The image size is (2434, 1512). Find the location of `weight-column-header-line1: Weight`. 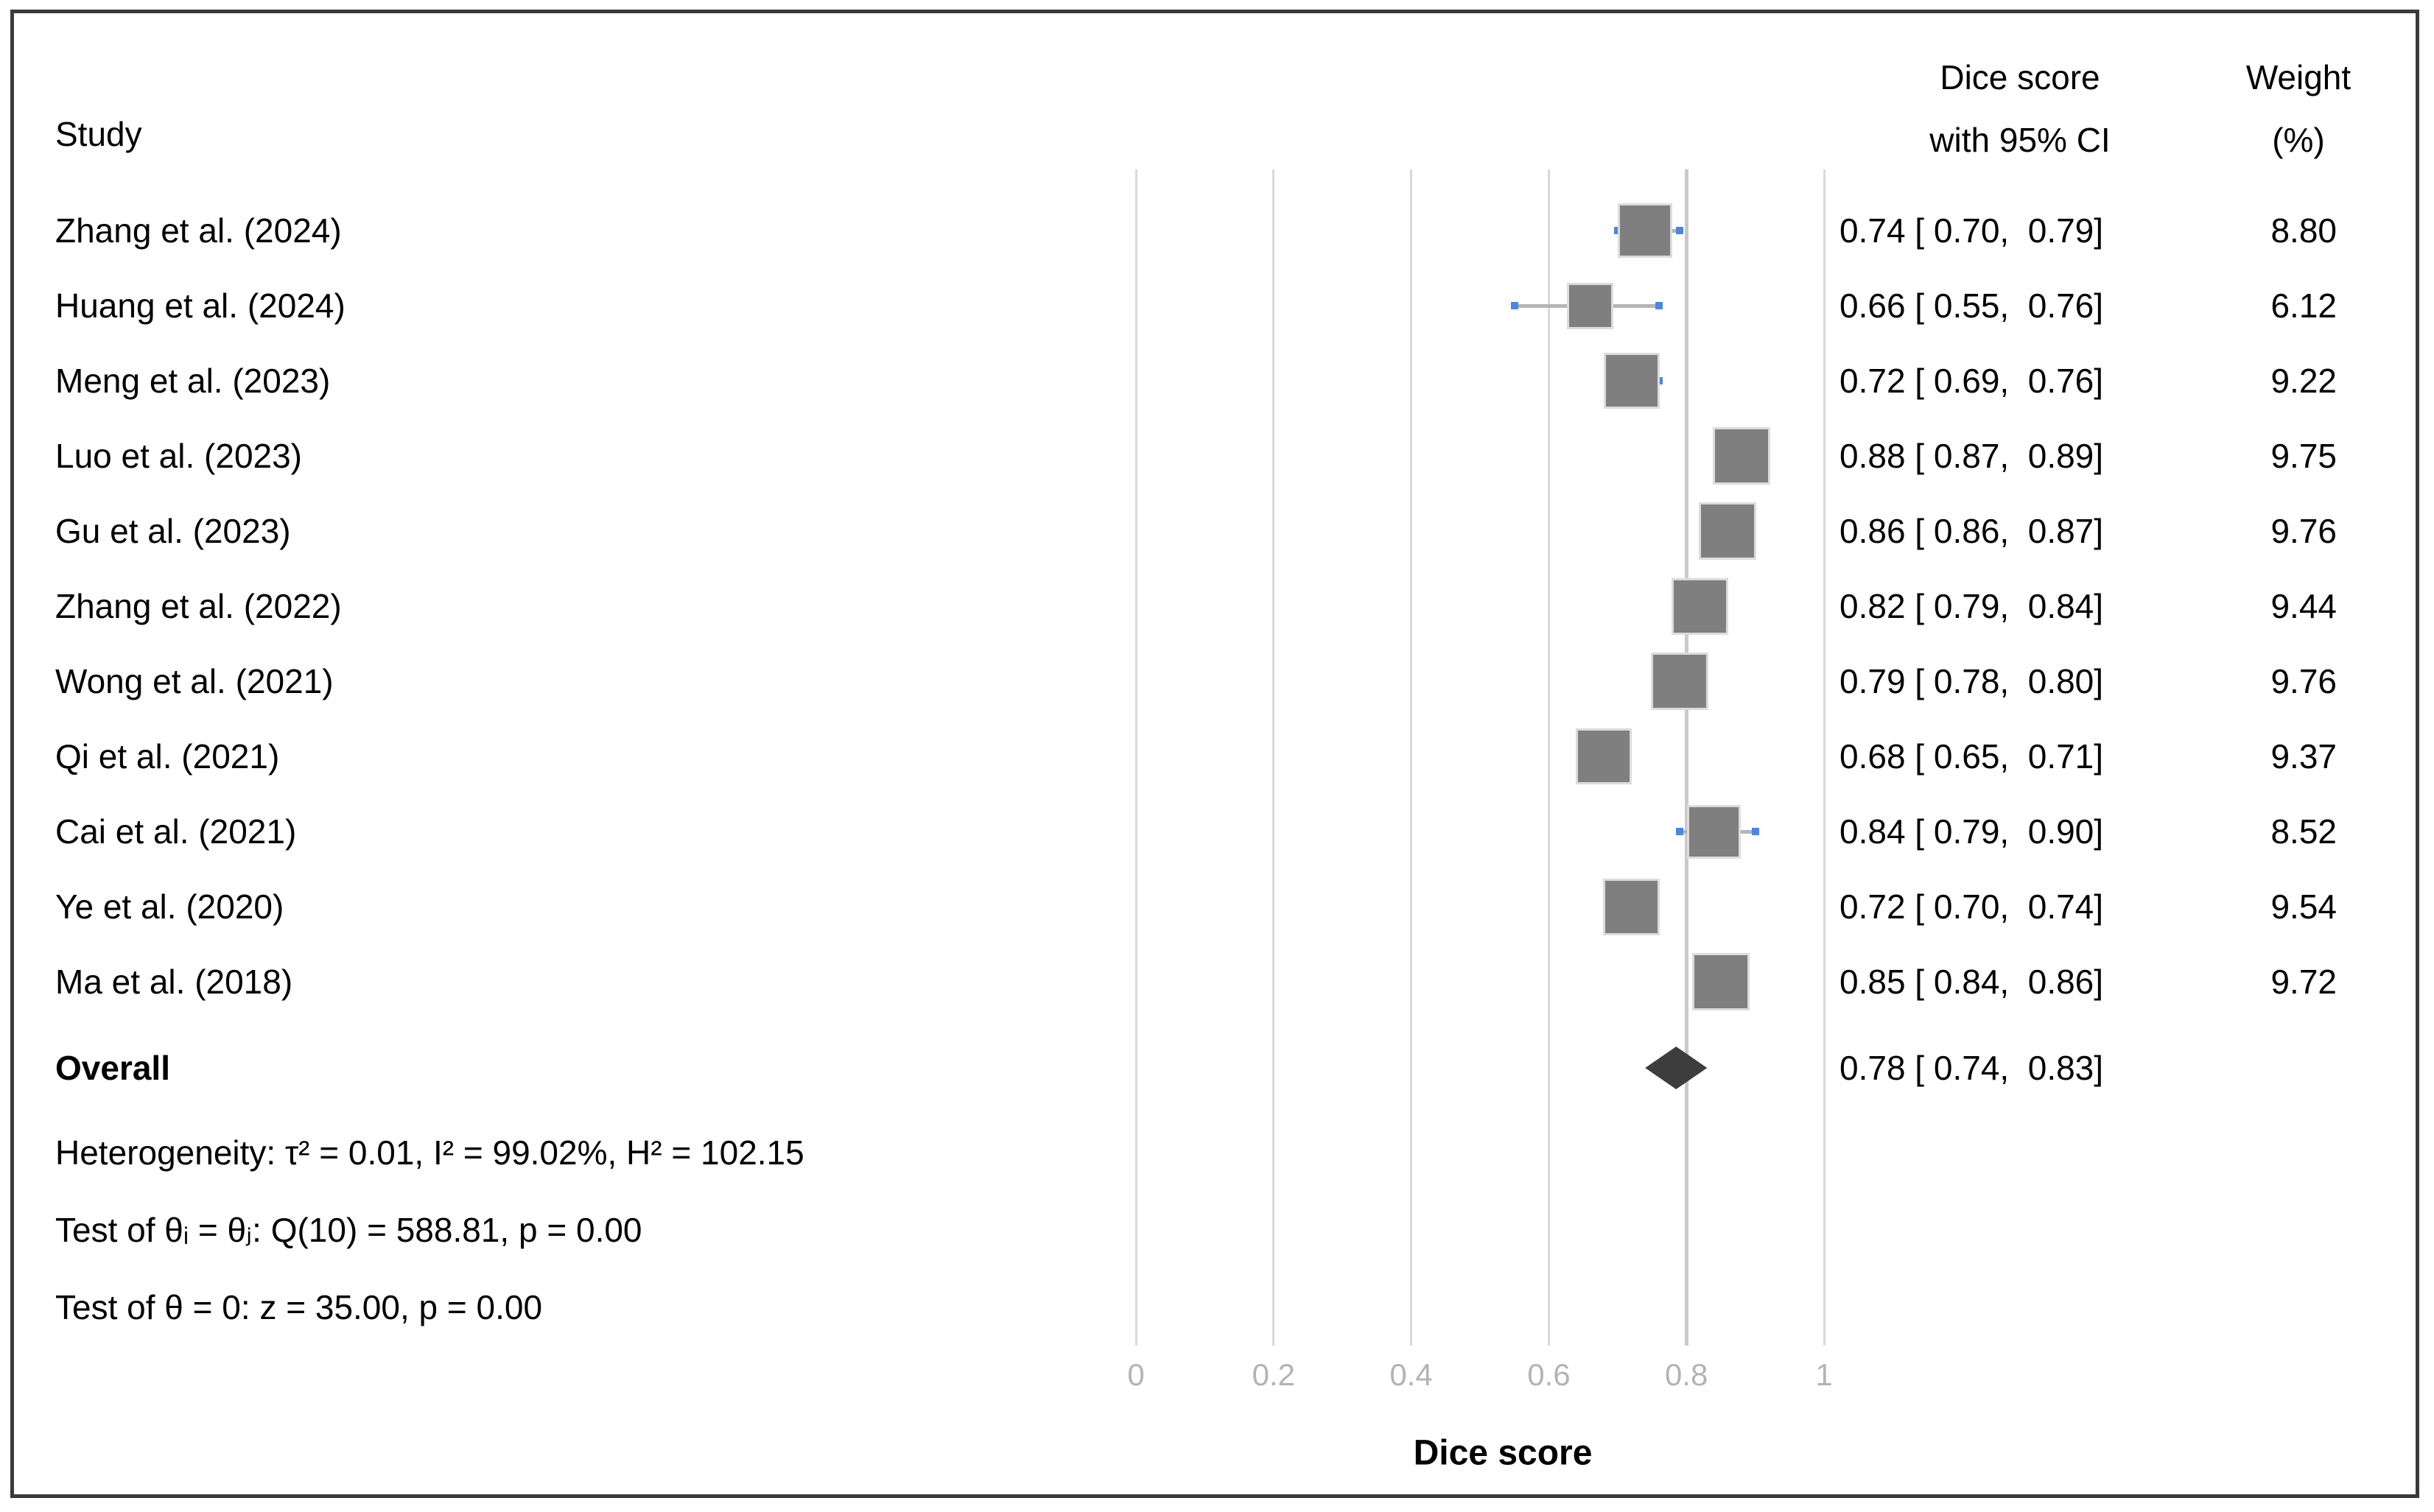

weight-column-header-line1: Weight is located at coordinates (2298, 77).